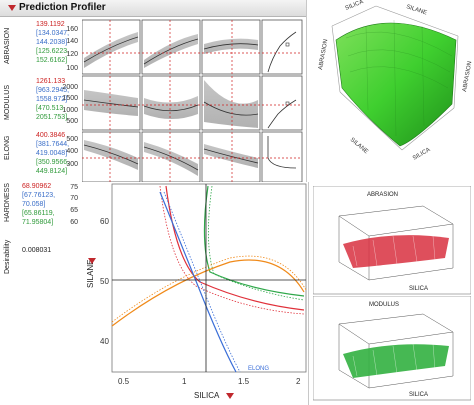 Image resolution: width=474 pixels, height=405 pixels. Describe the element at coordinates (416, 10) in the screenshot. I see `surface-axis-silane-top: SILANE` at that location.